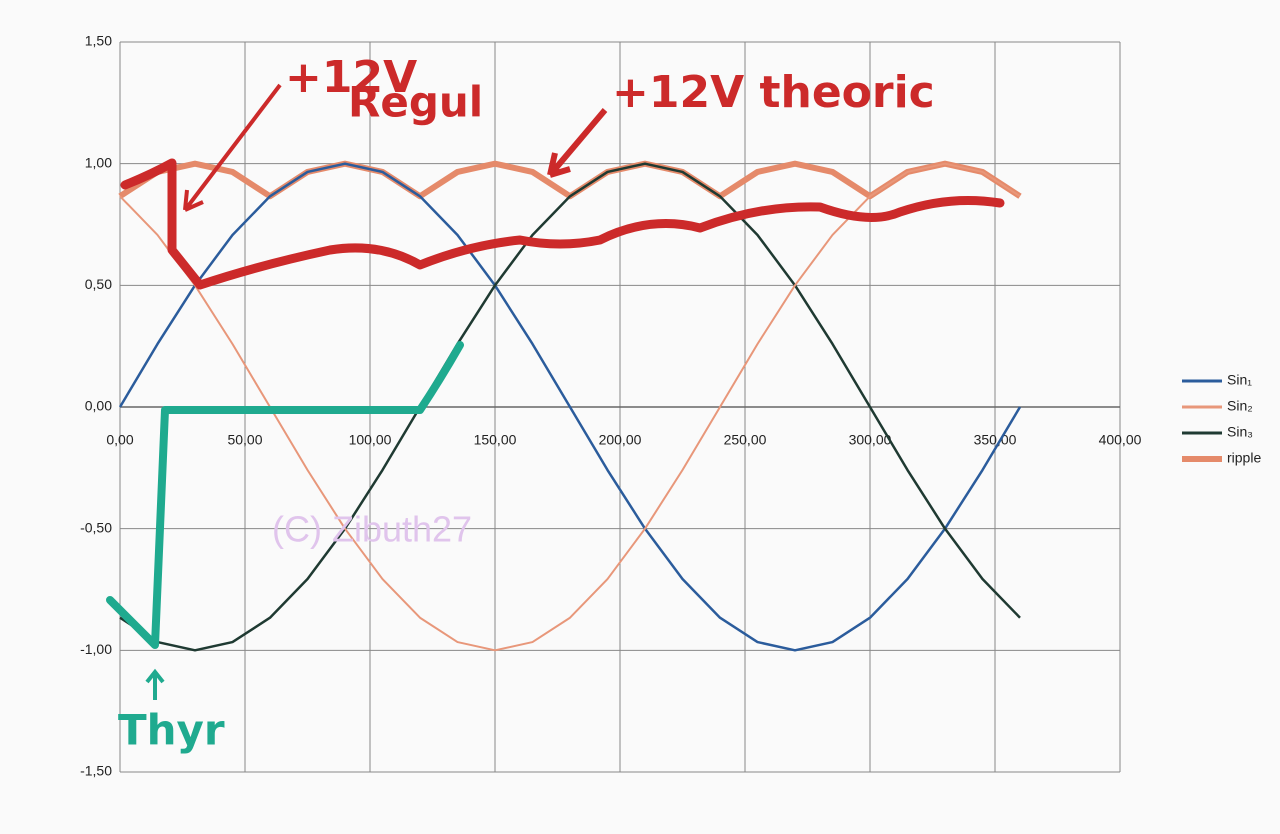 The height and width of the screenshot is (834, 1280). I want to click on y-tick-label: 1,00, so click(98, 162).